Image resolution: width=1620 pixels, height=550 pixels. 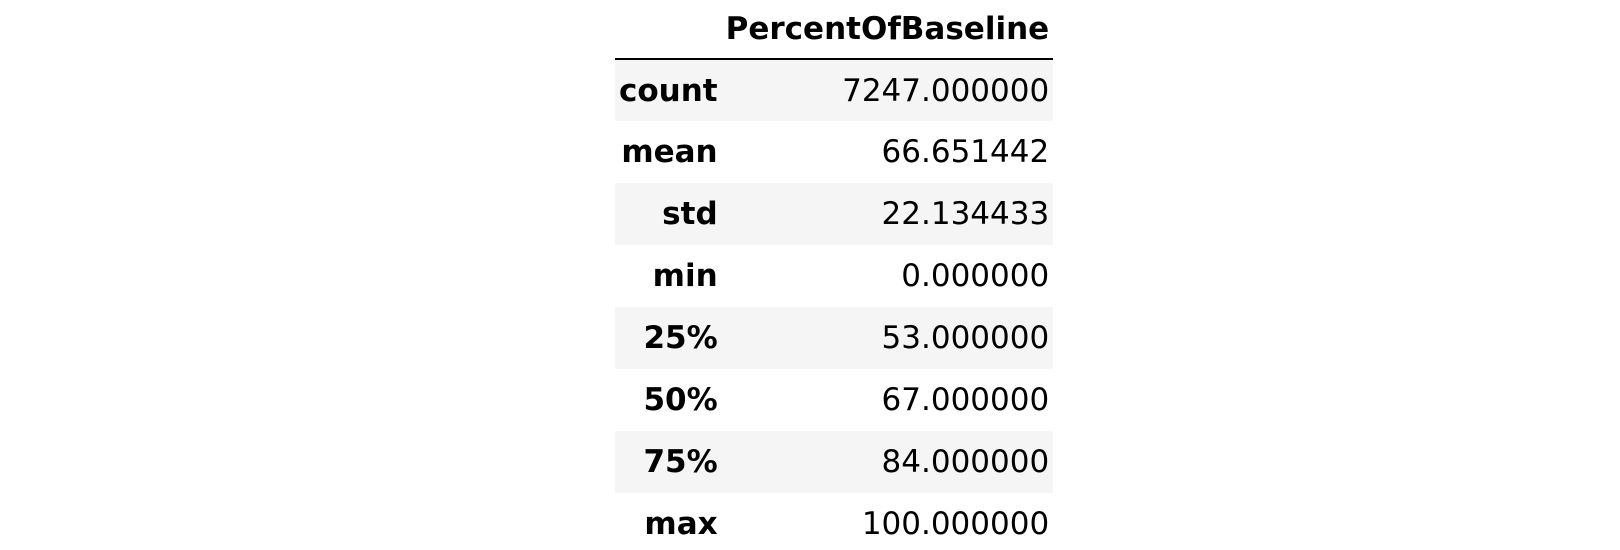 I want to click on row-value: 22.134433, so click(x=965, y=214).